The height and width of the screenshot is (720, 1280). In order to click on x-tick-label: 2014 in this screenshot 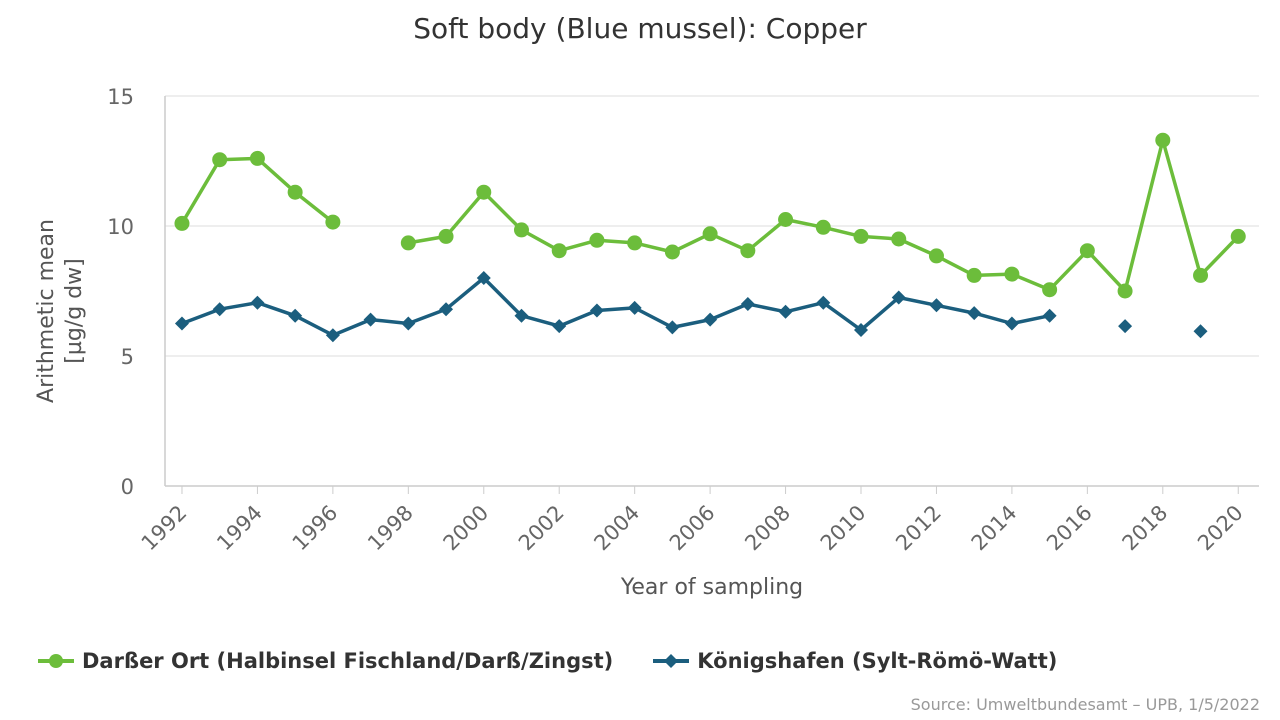, I will do `click(994, 528)`.